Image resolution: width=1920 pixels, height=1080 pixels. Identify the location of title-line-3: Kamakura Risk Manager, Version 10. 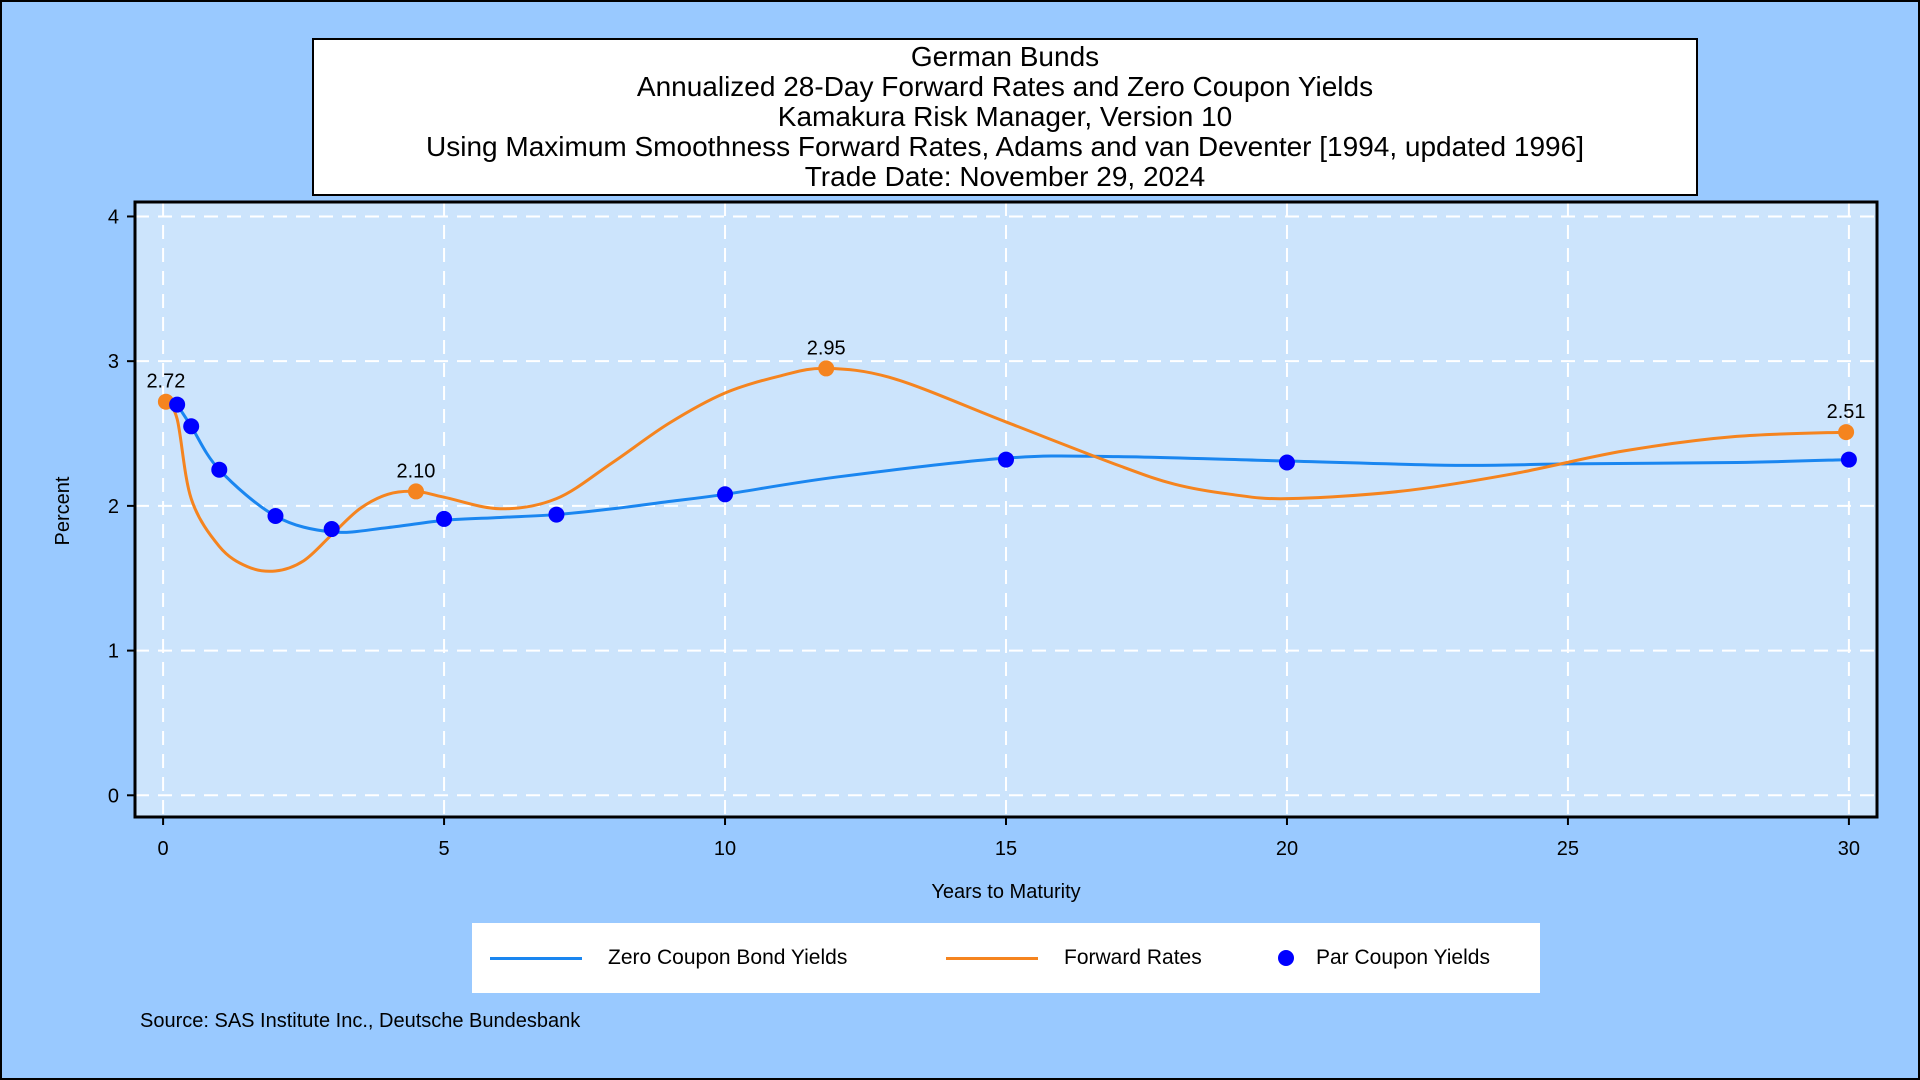
(1005, 116).